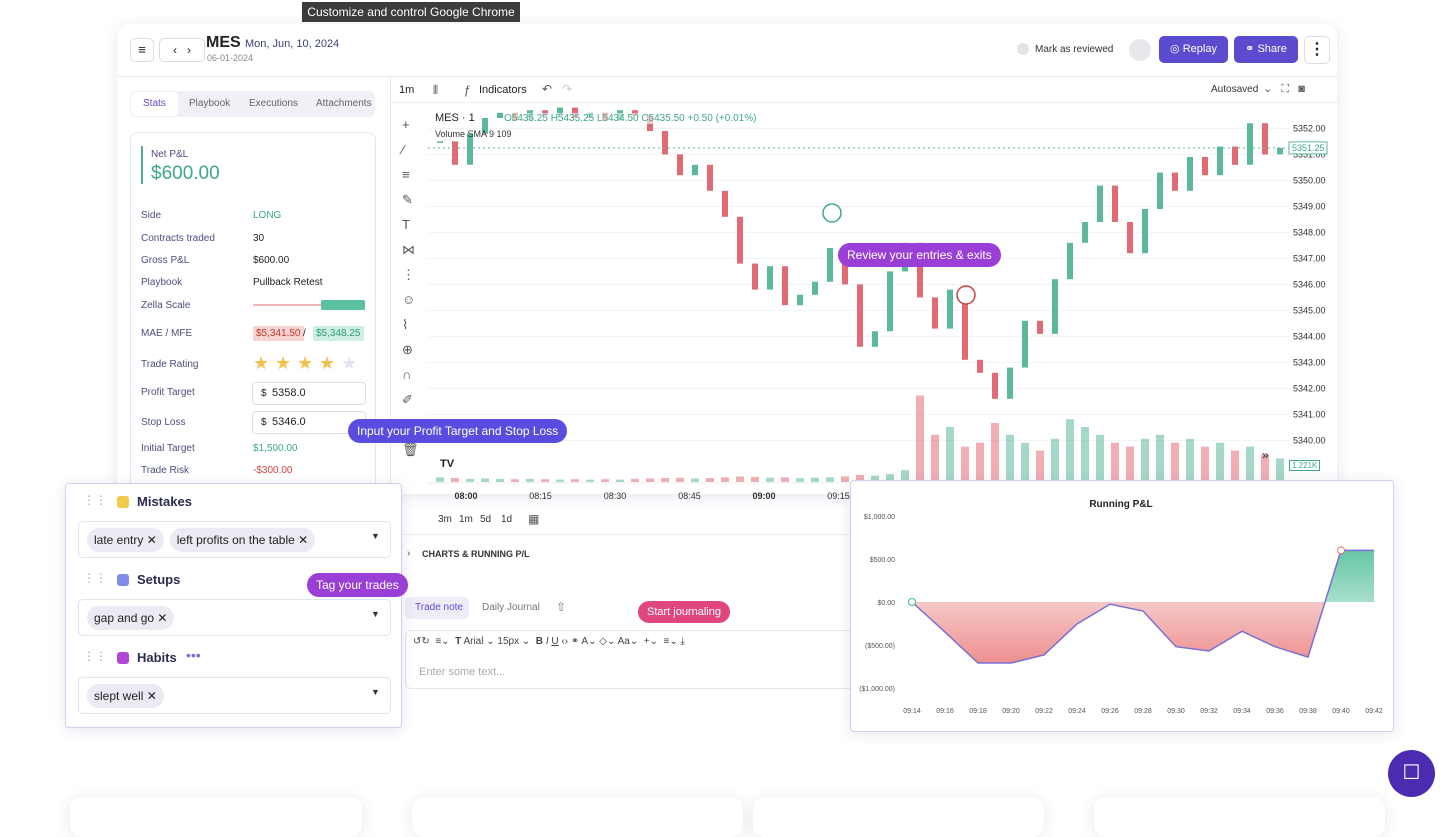 This screenshot has width=1456, height=837. I want to click on tv-logo: TV, so click(449, 466).